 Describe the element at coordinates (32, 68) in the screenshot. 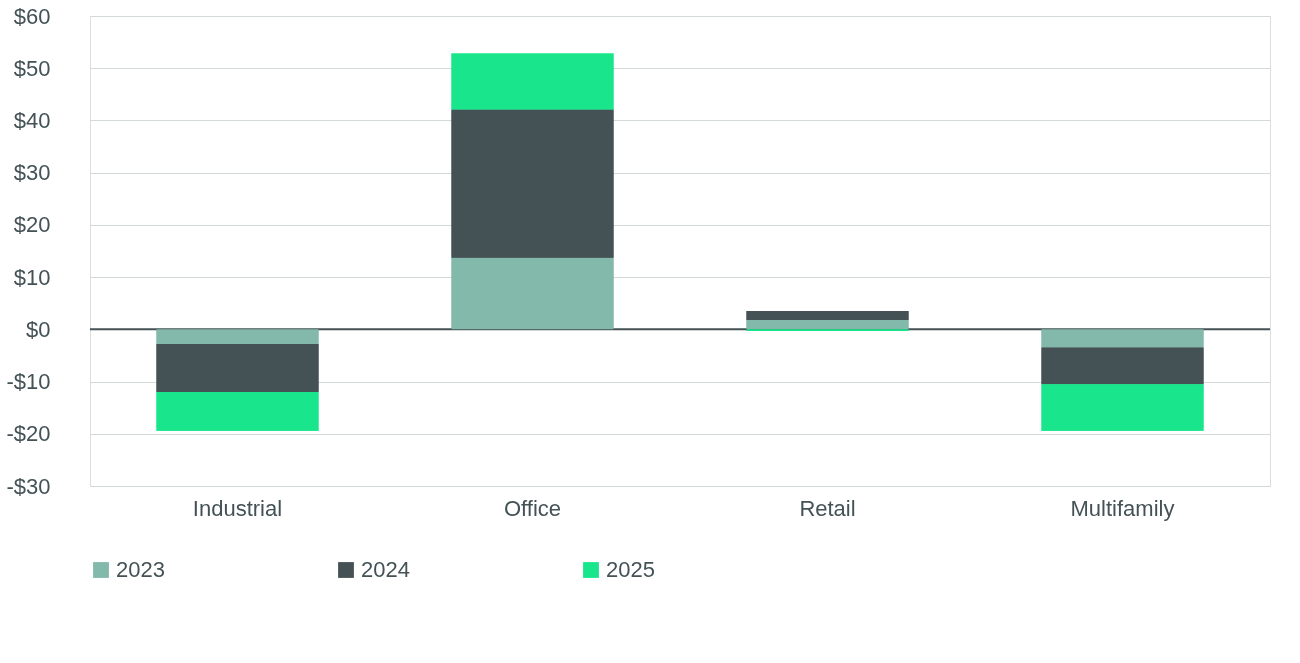

I see `y-tick-label: $50` at that location.